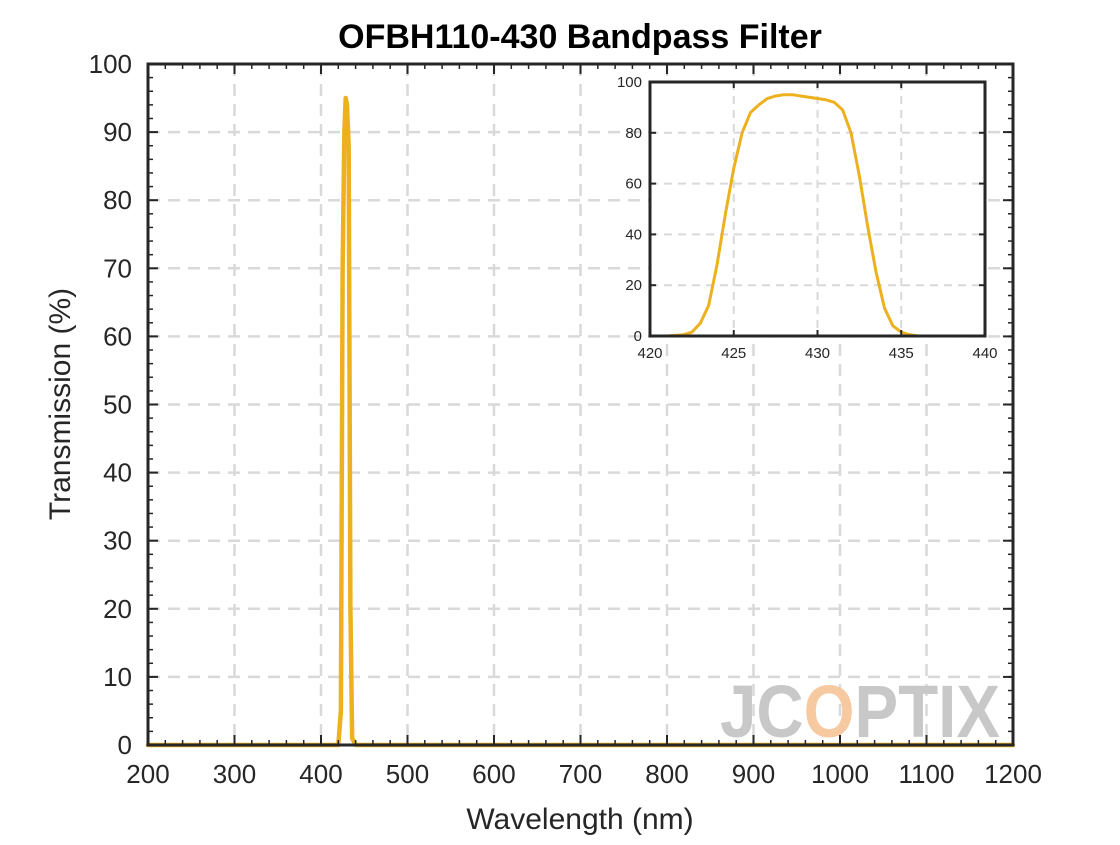 This screenshot has width=1120, height=845. I want to click on y-tick-label: 30, so click(117, 541).